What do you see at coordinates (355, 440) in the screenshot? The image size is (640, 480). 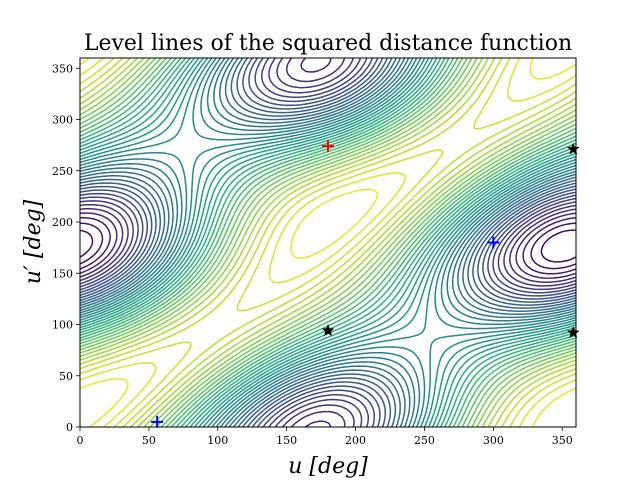 I see `x-tick-label: 200` at bounding box center [355, 440].